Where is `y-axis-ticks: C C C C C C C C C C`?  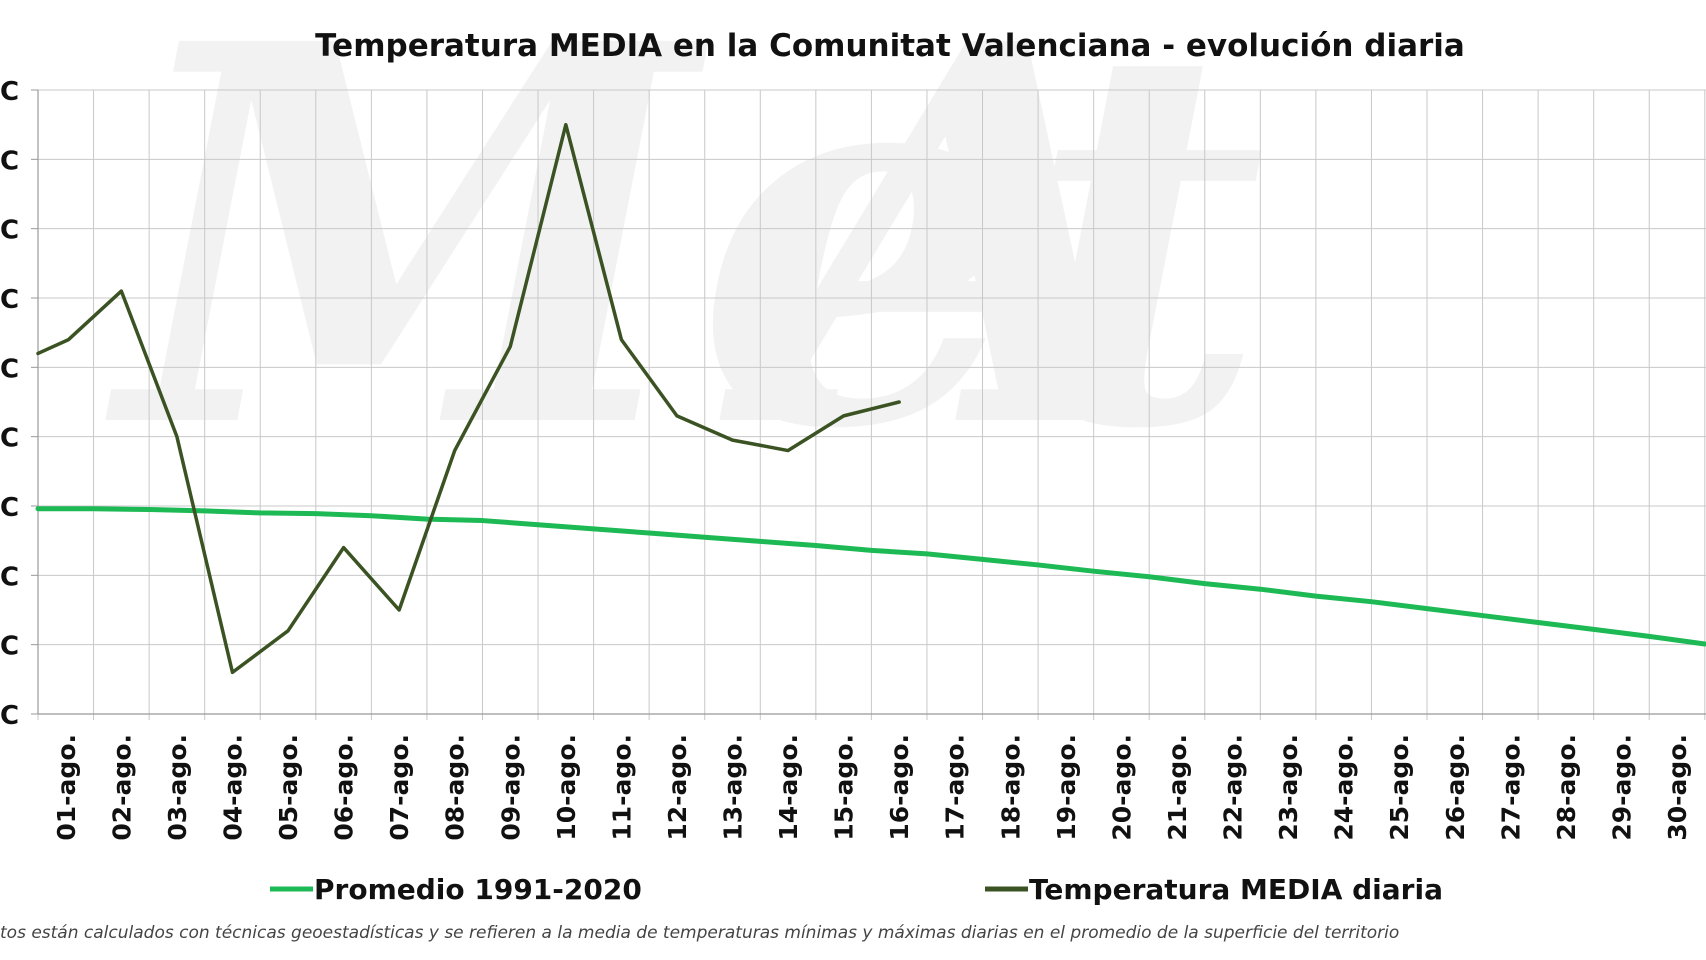 y-axis-ticks: C C C C C C C C C C is located at coordinates (9, 404).